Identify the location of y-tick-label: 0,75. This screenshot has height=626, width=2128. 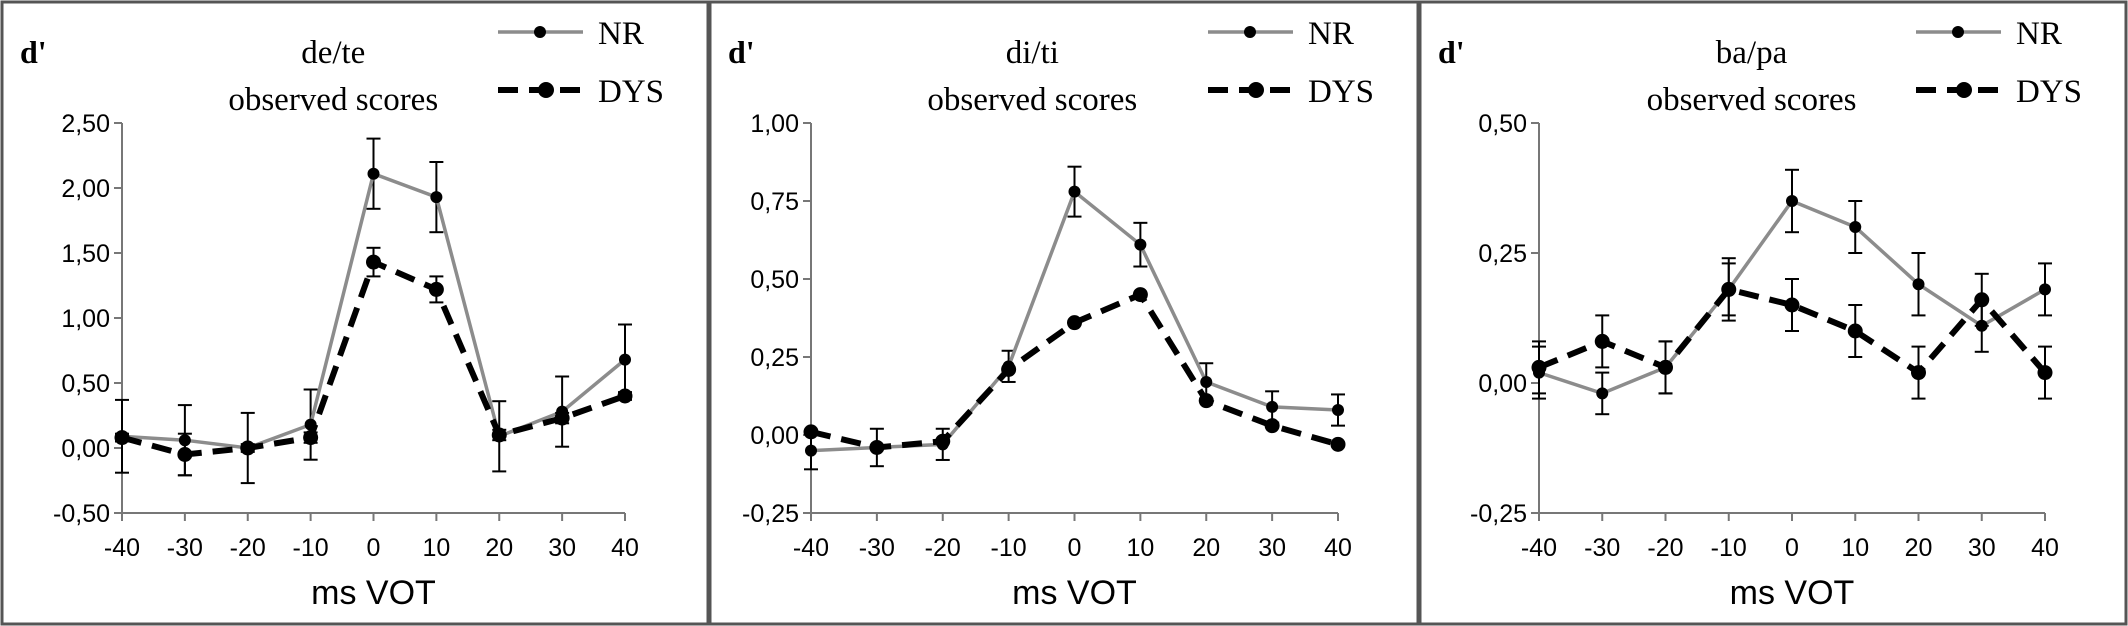
(774, 202).